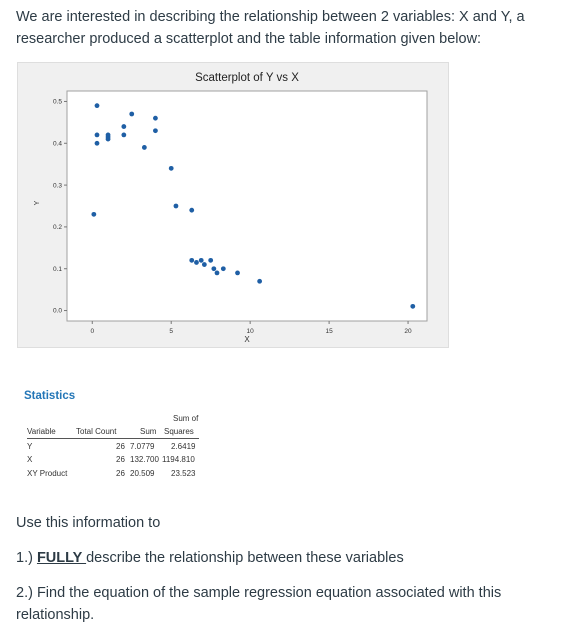 The image size is (581, 637). What do you see at coordinates (30, 459) in the screenshot?
I see `row-variable-x: X` at bounding box center [30, 459].